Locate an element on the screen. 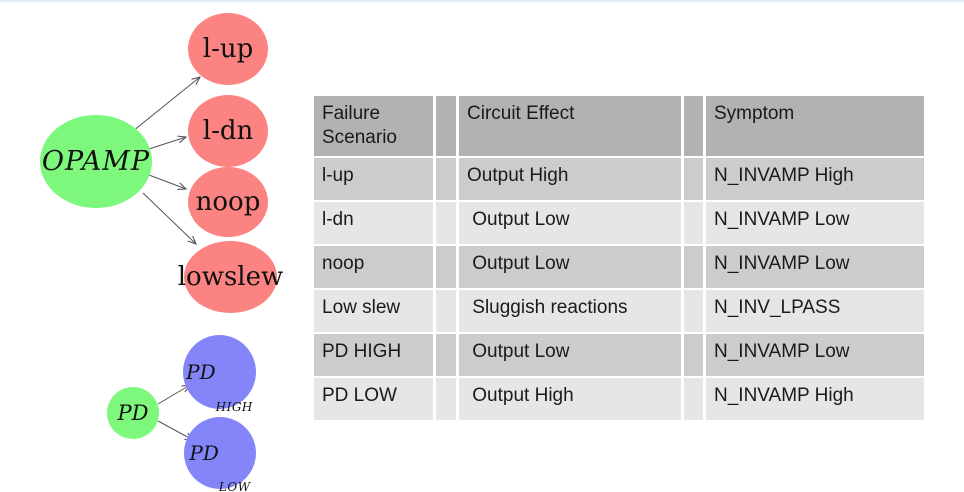  diagram-node-pd: PD is located at coordinates (133, 413).